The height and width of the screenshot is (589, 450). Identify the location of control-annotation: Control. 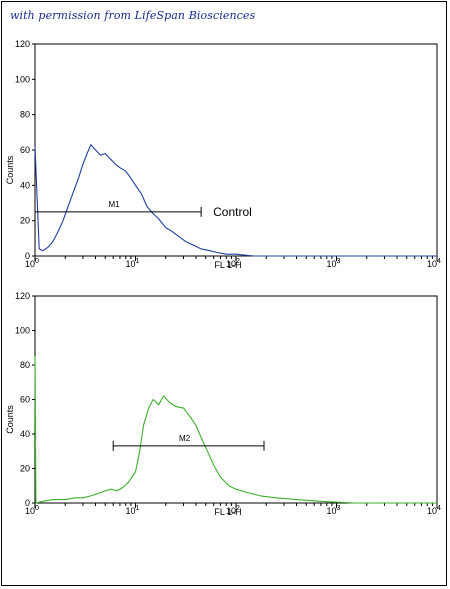
(232, 212).